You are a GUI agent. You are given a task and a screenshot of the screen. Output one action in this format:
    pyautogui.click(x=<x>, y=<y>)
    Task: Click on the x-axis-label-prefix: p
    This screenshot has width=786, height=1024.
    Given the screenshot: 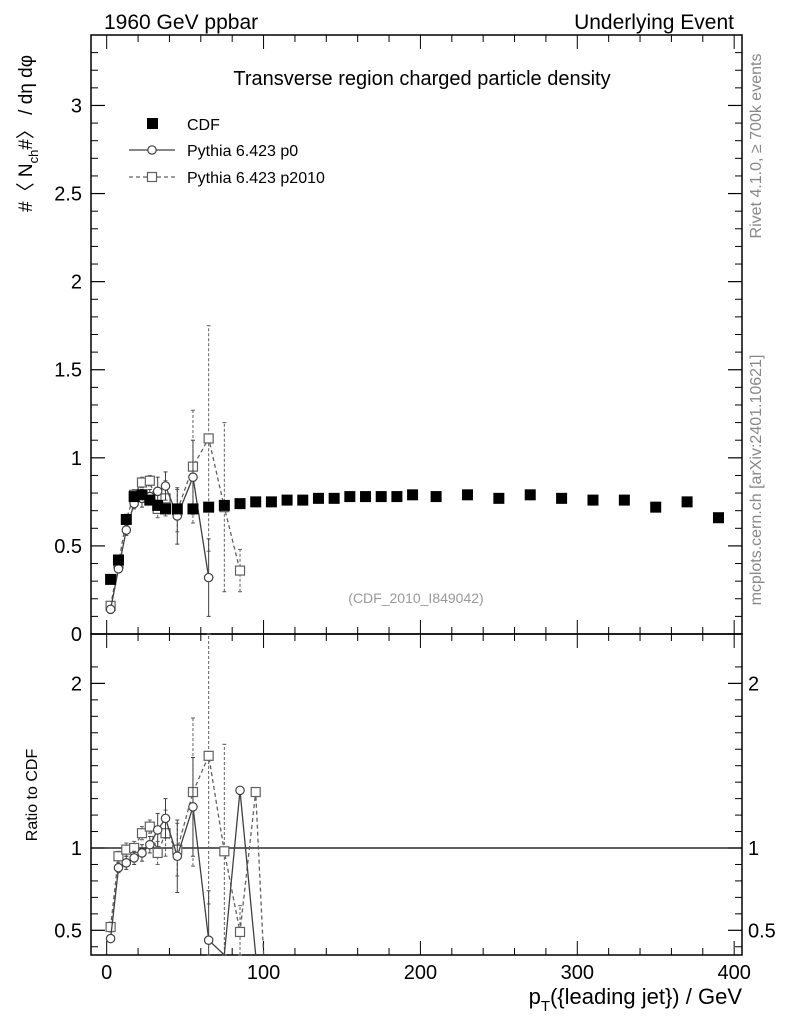 What is the action you would take?
    pyautogui.click(x=535, y=996)
    